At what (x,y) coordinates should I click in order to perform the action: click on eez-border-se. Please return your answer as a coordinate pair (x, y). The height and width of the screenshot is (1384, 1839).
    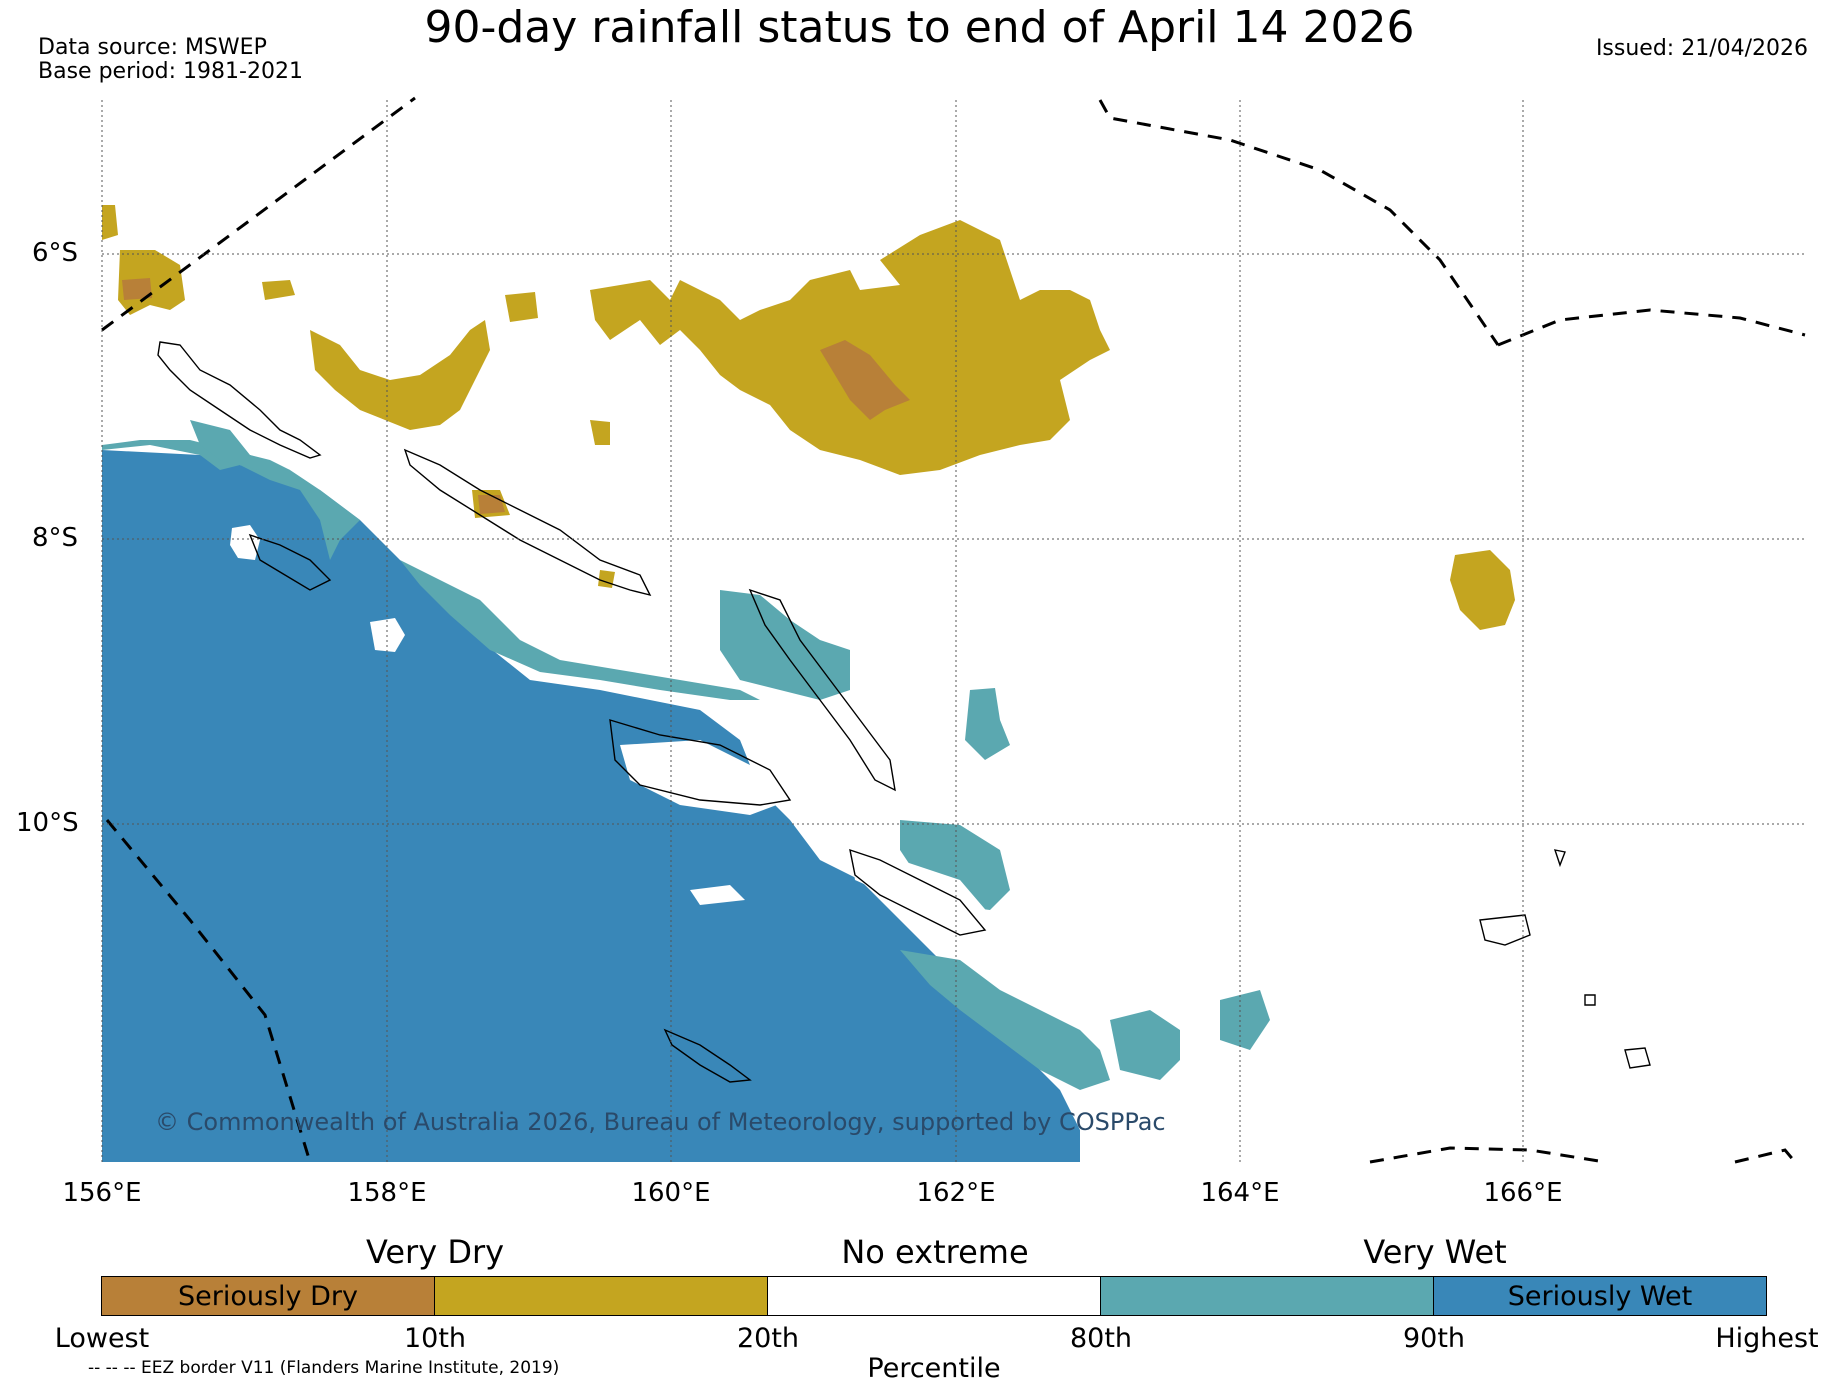
    Looking at the image, I should click on (1765, 1156).